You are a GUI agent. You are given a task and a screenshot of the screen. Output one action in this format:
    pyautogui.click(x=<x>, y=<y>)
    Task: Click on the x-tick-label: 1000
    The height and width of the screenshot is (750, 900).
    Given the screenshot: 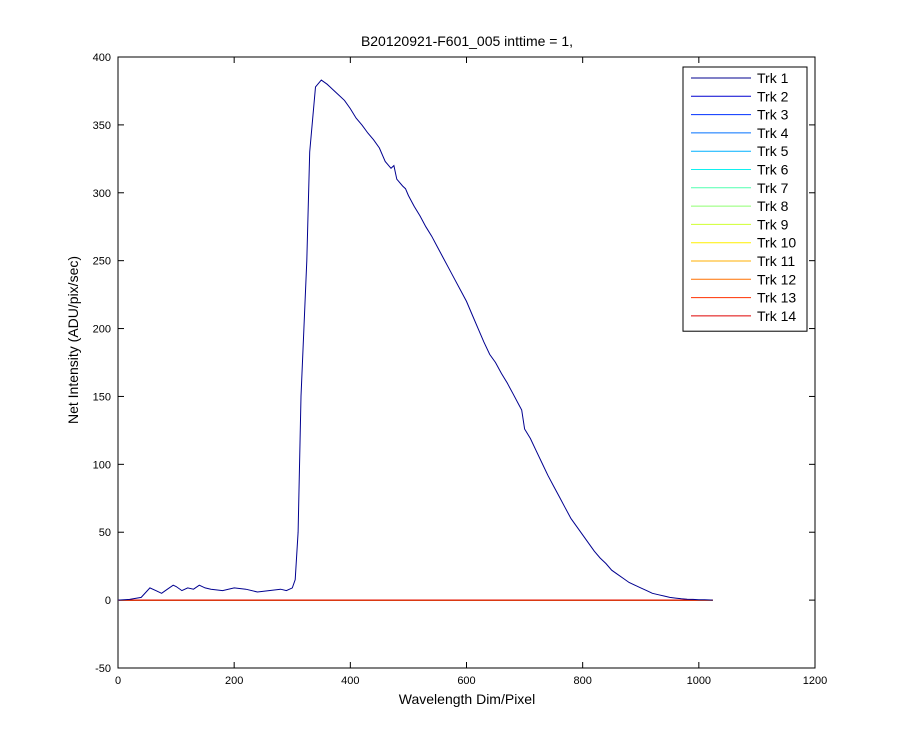 What is the action you would take?
    pyautogui.click(x=699, y=681)
    